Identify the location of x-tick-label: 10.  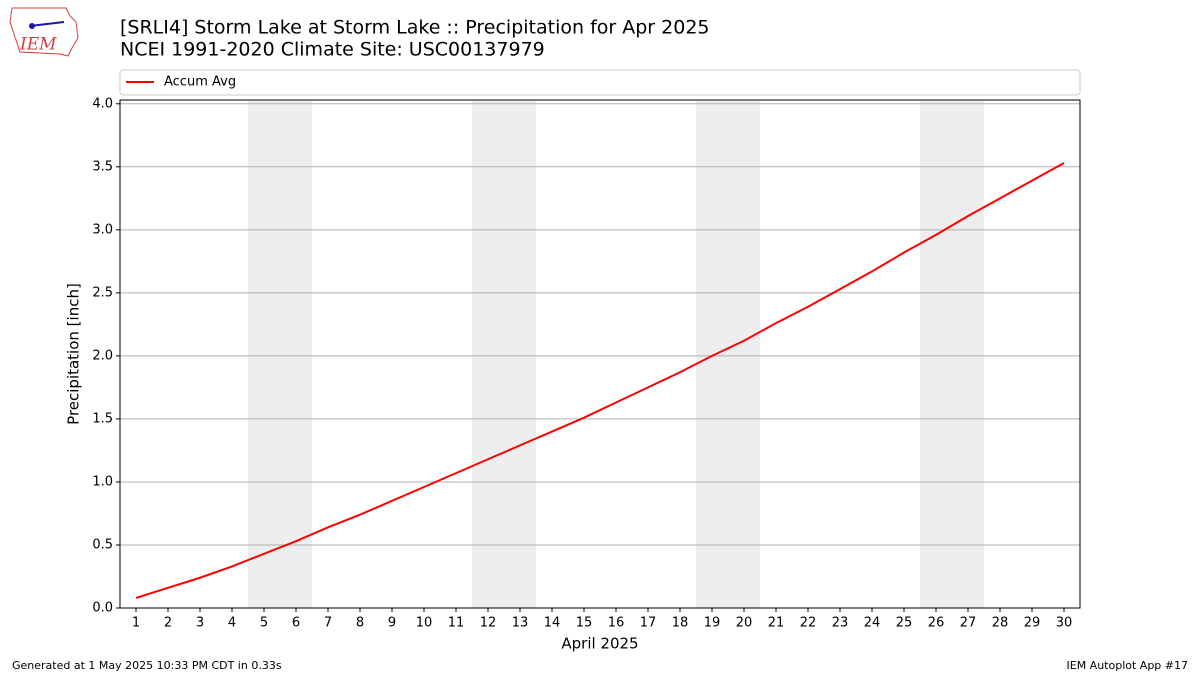
(424, 623).